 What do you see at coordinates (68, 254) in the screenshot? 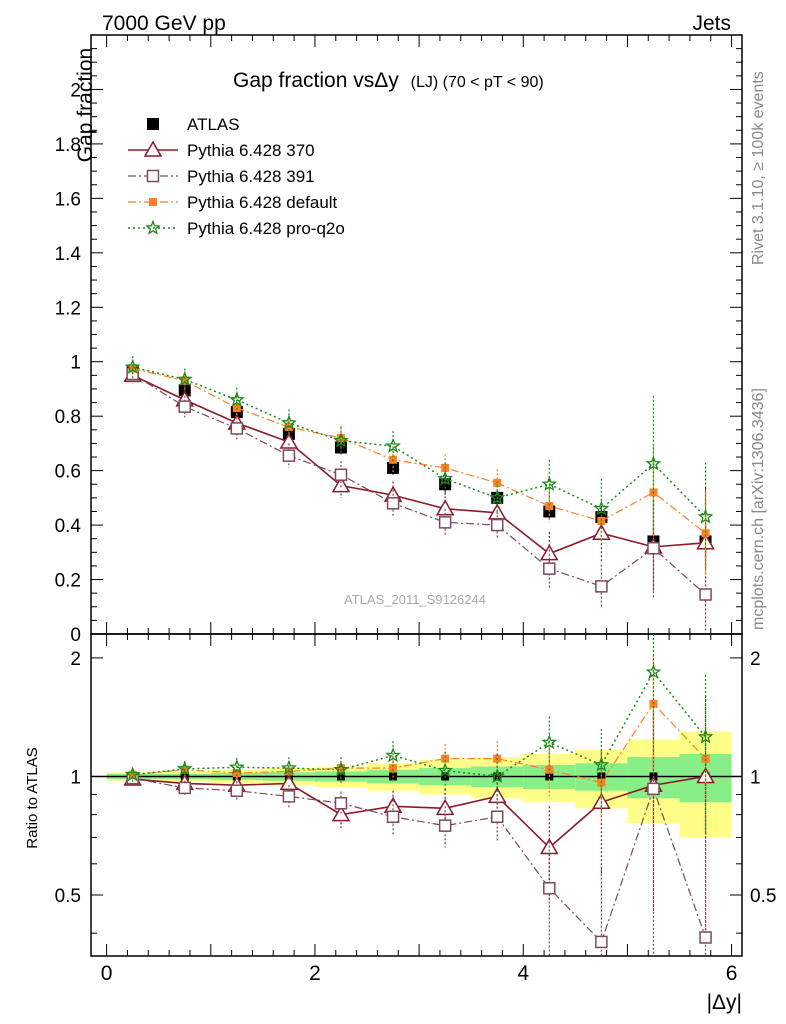
I see `y-tick-label: 1.4` at bounding box center [68, 254].